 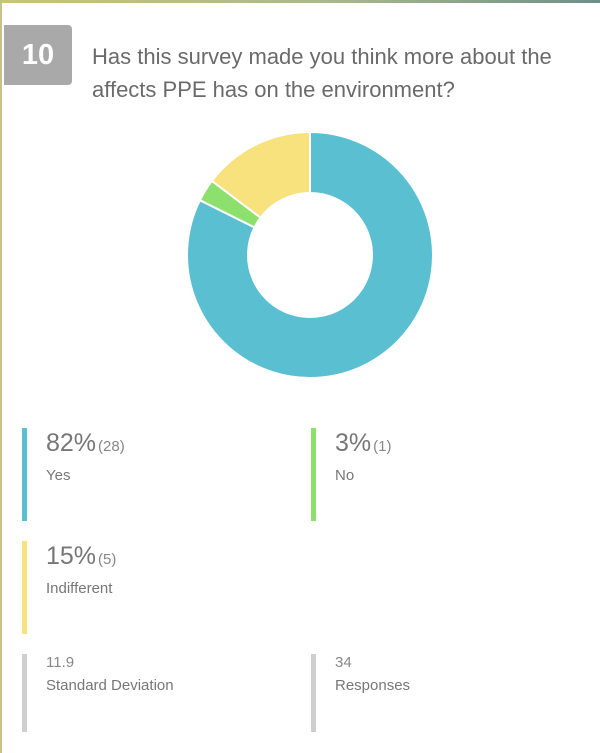 I want to click on responses-label: Responses, so click(x=373, y=685).